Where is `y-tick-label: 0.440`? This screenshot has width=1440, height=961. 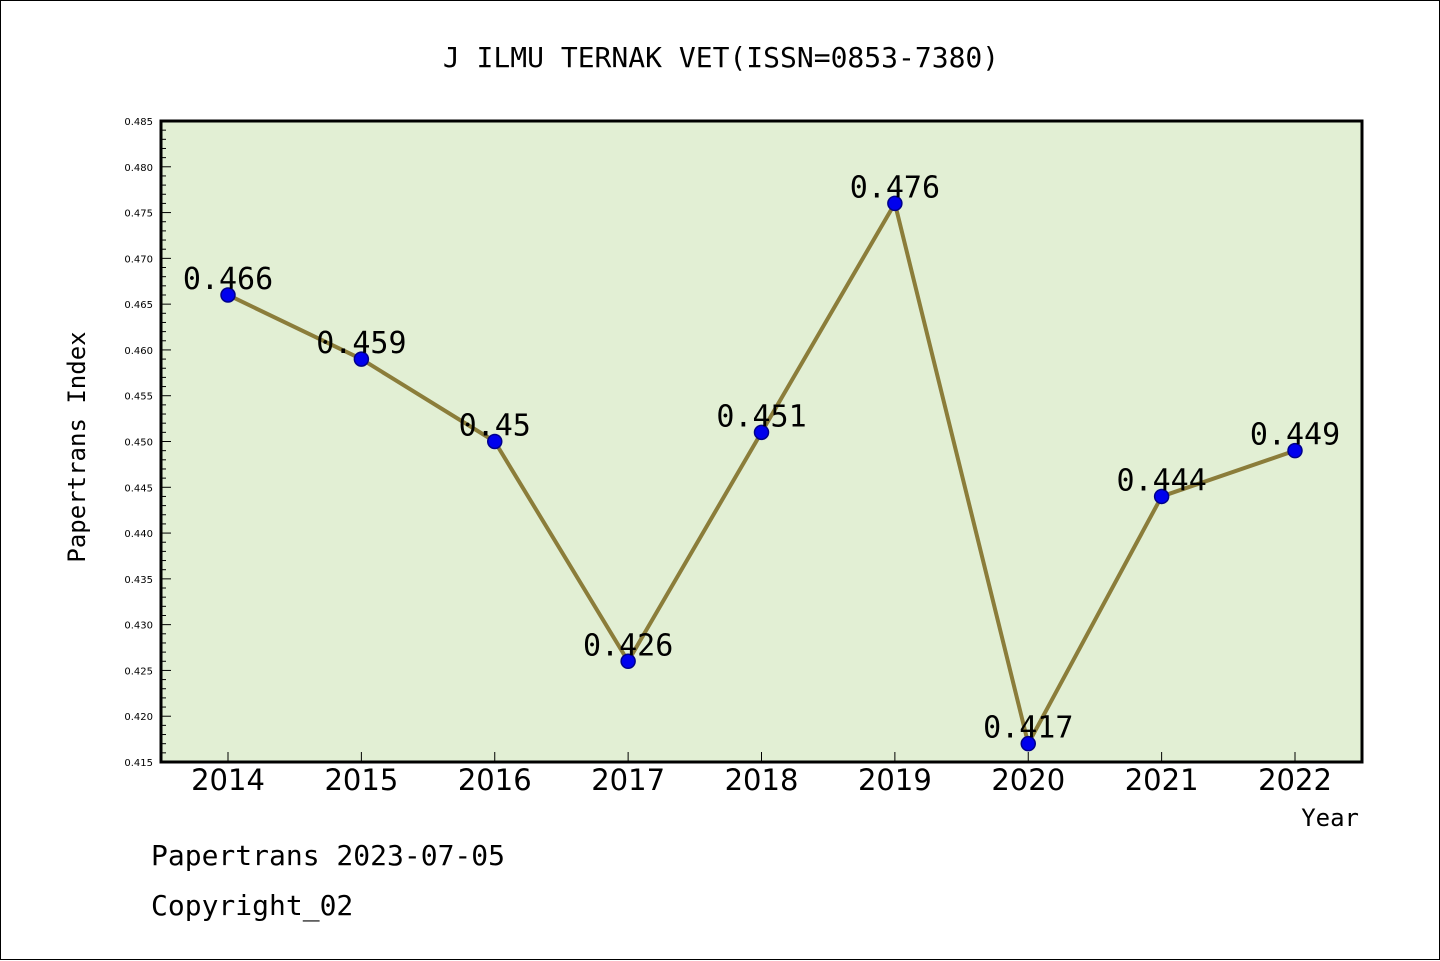
y-tick-label: 0.440 is located at coordinates (138, 534).